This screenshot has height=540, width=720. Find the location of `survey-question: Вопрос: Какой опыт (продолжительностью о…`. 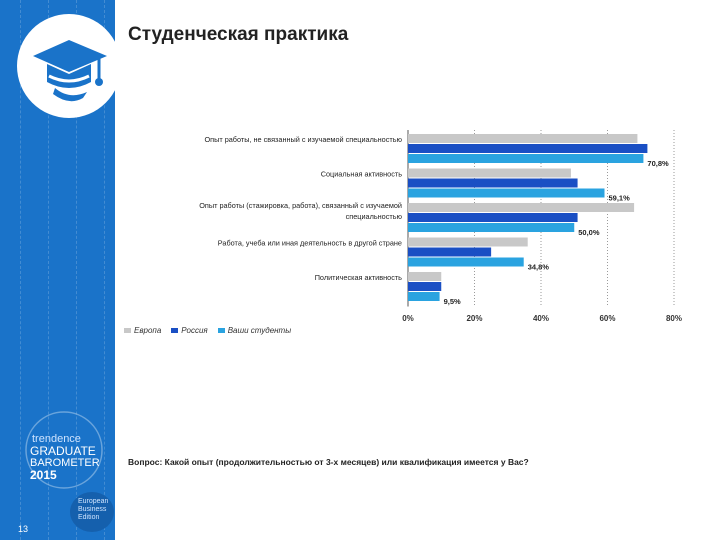

survey-question: Вопрос: Какой опыт (продолжительностью о… is located at coordinates (328, 462).